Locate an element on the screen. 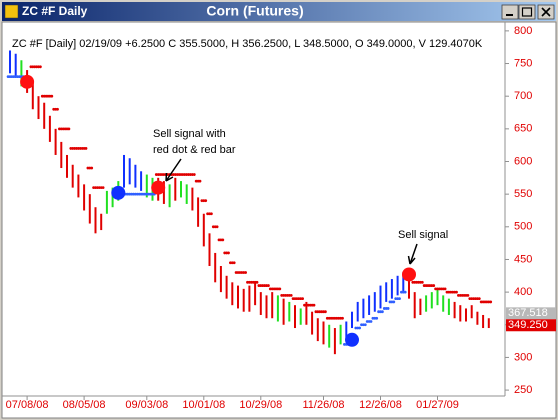 The width and height of the screenshot is (558, 420). y-tick-label: 650 is located at coordinates (523, 129).